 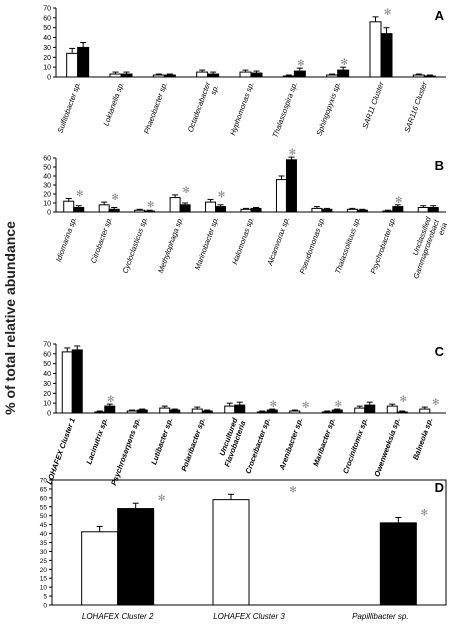 I want to click on y-tick-label: 45, so click(x=44, y=525).